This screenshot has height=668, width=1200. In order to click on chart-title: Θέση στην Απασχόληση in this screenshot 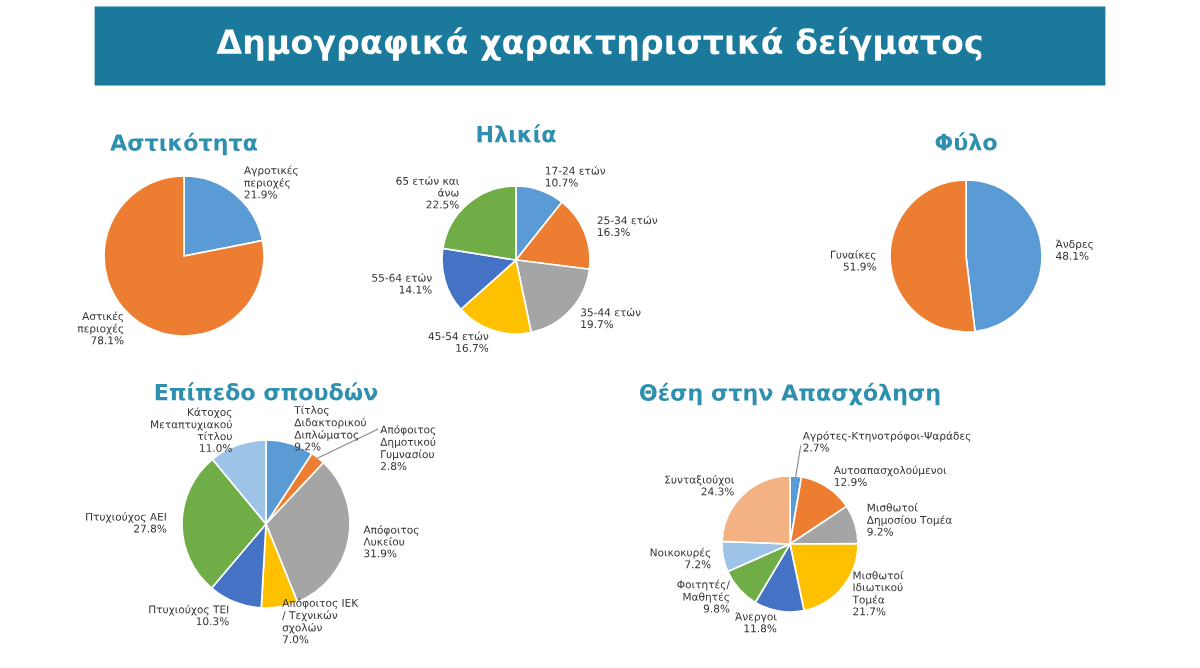, I will do `click(789, 394)`.